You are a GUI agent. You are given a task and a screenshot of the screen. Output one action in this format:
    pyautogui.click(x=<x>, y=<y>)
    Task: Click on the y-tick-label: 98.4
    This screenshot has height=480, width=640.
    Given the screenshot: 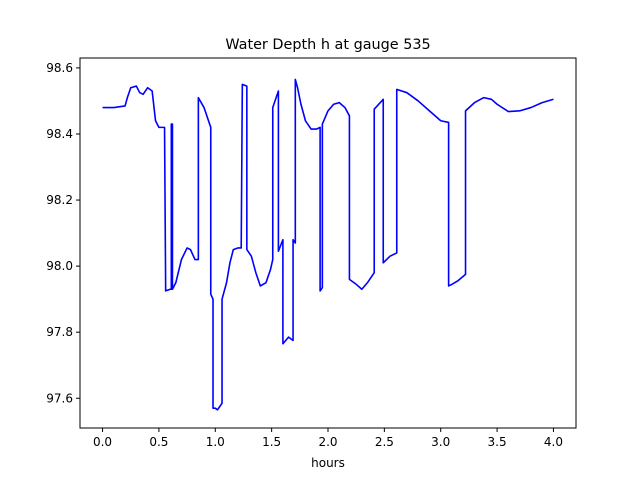 What is the action you would take?
    pyautogui.click(x=59, y=134)
    